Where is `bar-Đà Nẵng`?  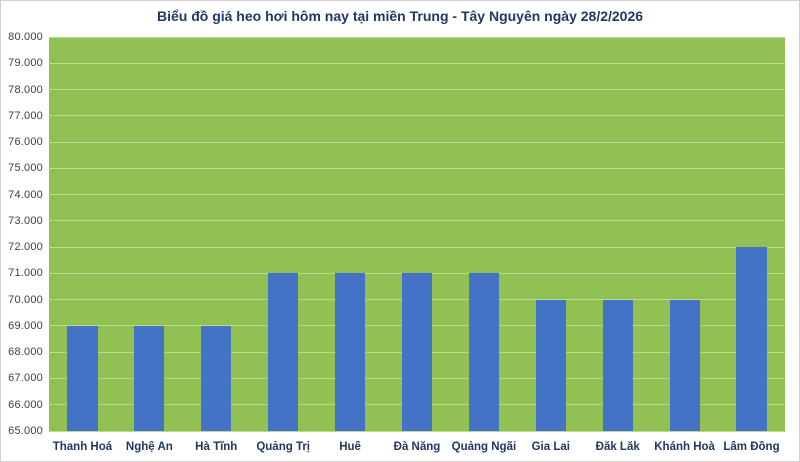 bar-Đà Nẵng is located at coordinates (417, 352).